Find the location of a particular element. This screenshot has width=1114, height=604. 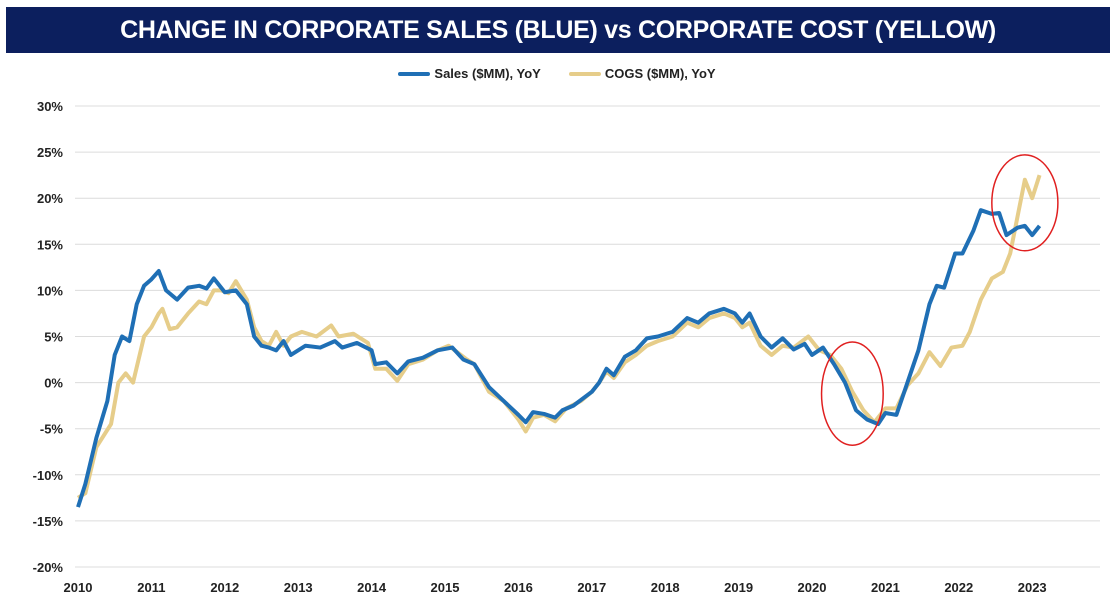

x-tick-label: 2020 is located at coordinates (812, 587).